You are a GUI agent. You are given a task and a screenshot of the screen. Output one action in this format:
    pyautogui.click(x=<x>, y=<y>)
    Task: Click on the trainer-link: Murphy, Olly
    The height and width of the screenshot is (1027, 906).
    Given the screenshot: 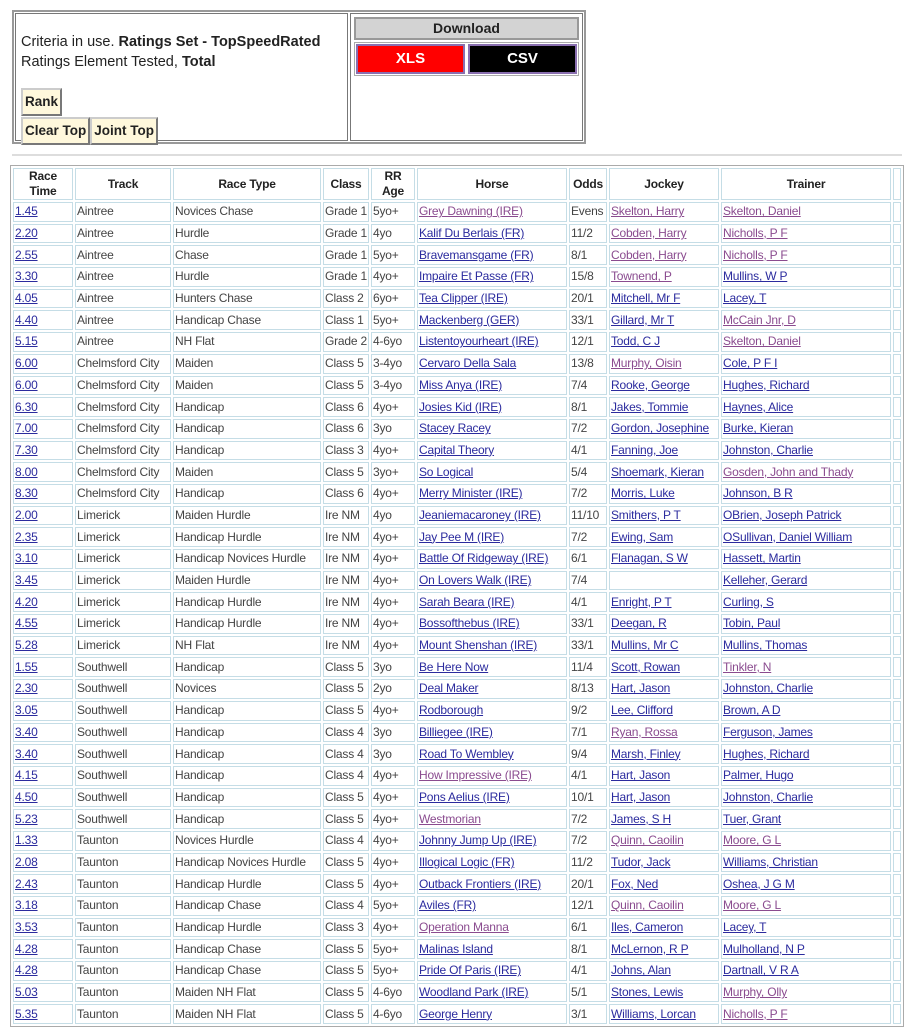 What is the action you would take?
    pyautogui.click(x=755, y=992)
    